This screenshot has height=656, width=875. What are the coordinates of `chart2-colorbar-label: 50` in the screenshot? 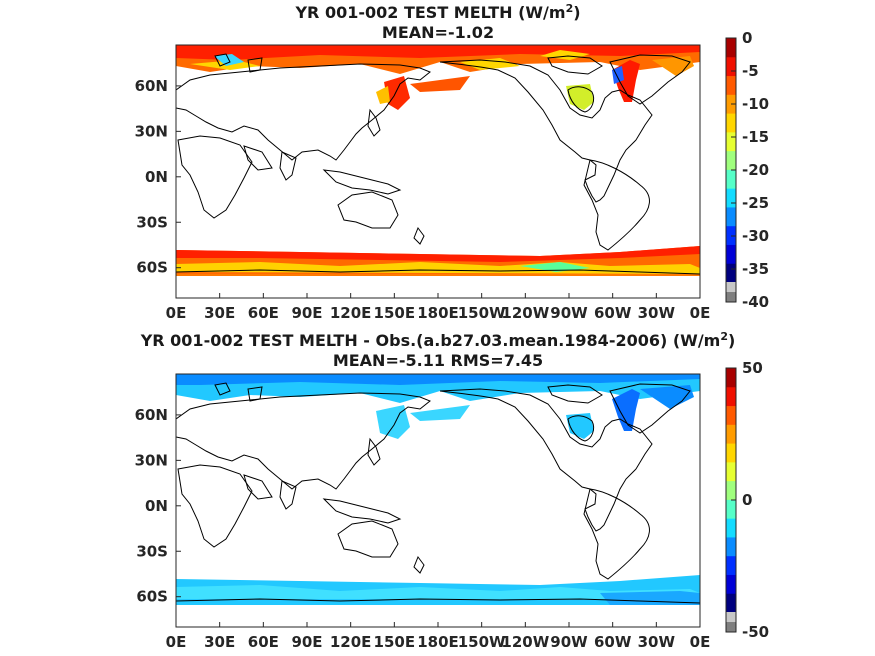 It's located at (752, 368).